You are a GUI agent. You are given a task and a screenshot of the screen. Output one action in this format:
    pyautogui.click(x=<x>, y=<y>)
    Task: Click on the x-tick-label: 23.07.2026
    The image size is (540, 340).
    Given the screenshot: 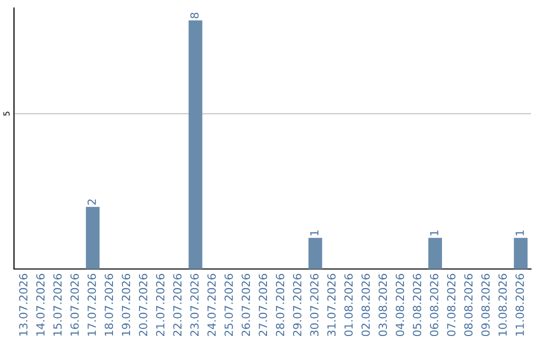 What is the action you would take?
    pyautogui.click(x=194, y=305)
    